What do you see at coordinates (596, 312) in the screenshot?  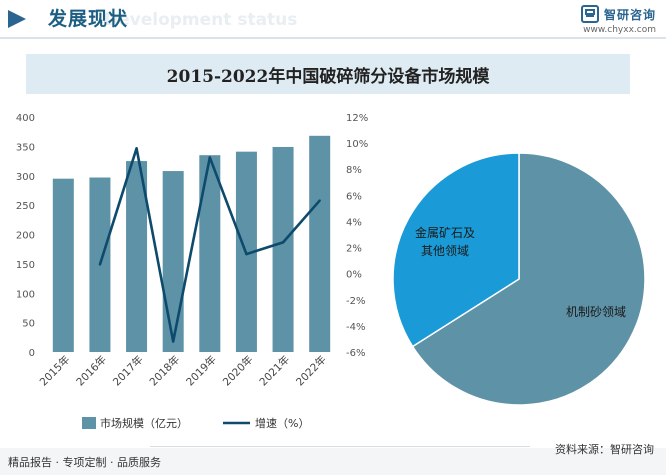 I see `pie-label-machine-sand: 机制砂领域` at bounding box center [596, 312].